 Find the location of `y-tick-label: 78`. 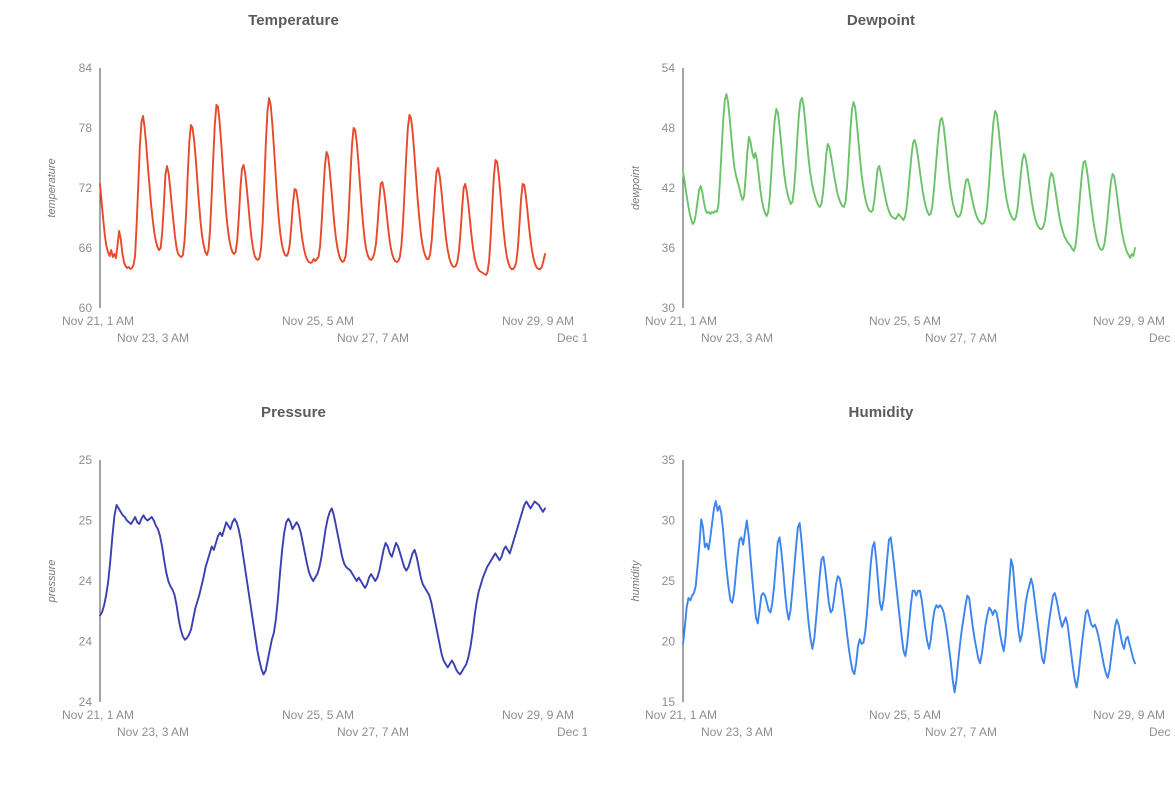

y-tick-label: 78 is located at coordinates (86, 128).